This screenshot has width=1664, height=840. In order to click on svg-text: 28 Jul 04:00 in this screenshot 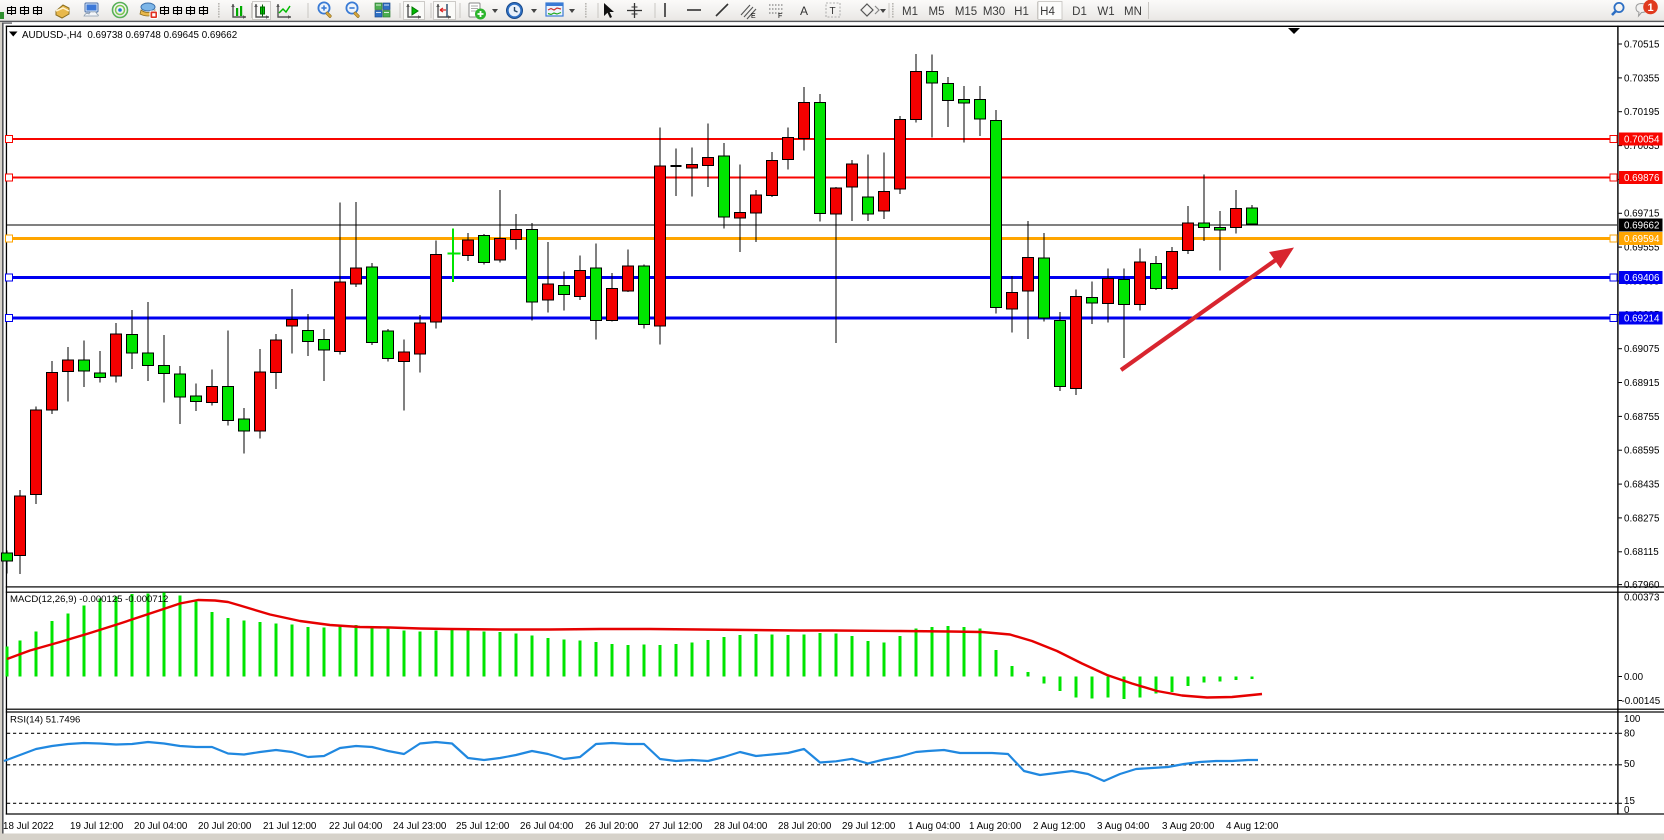, I will do `click(741, 826)`.